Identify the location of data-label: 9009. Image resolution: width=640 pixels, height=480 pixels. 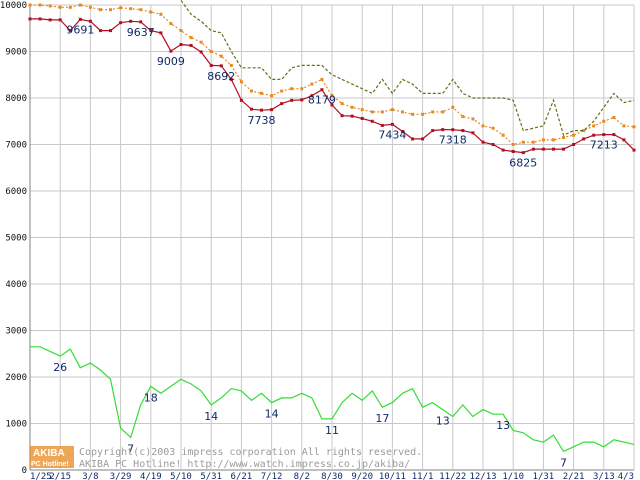
(171, 61).